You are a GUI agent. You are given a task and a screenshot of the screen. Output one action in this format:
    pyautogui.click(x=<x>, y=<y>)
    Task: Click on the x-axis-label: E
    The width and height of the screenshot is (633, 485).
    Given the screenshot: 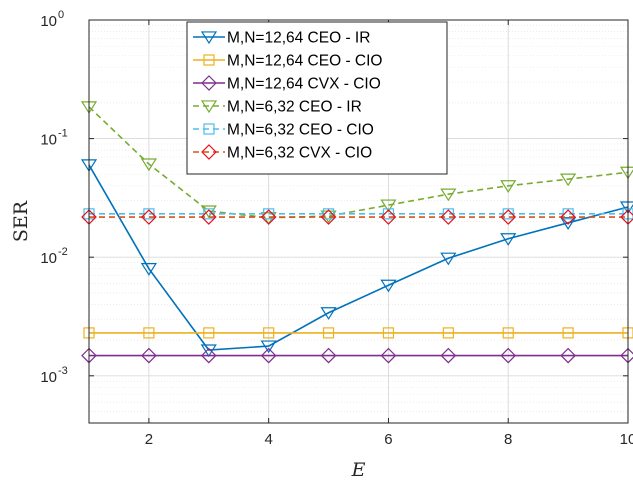 What is the action you would take?
    pyautogui.click(x=358, y=470)
    